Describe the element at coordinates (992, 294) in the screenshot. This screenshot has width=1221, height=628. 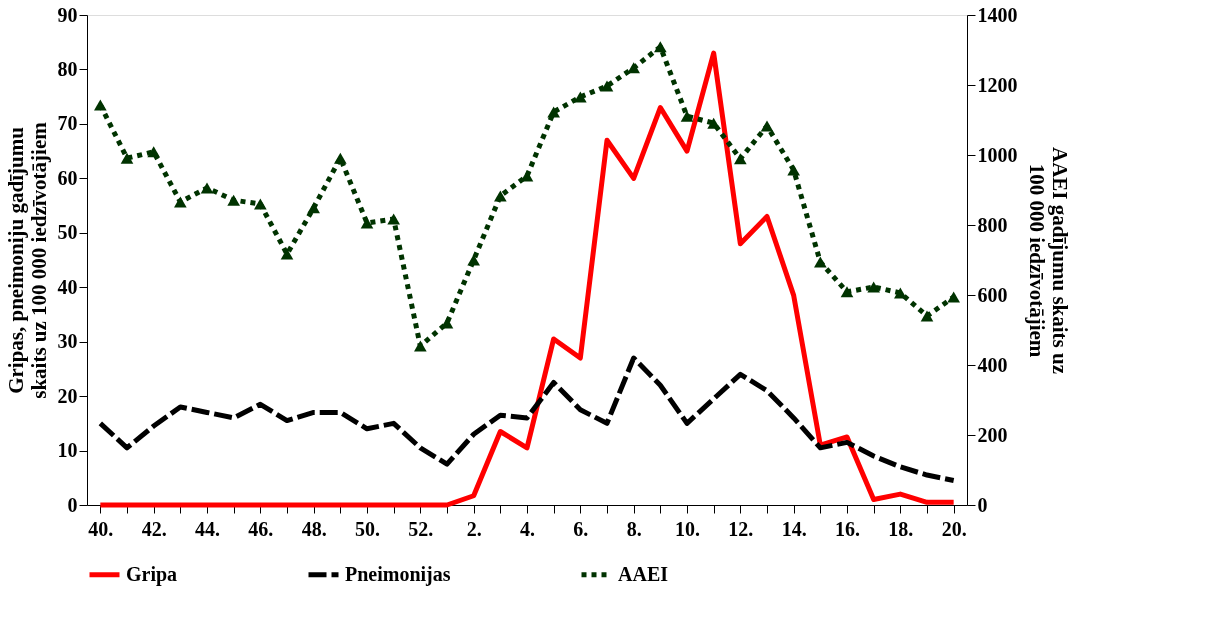
I see `y2-tick-label: 600` at that location.